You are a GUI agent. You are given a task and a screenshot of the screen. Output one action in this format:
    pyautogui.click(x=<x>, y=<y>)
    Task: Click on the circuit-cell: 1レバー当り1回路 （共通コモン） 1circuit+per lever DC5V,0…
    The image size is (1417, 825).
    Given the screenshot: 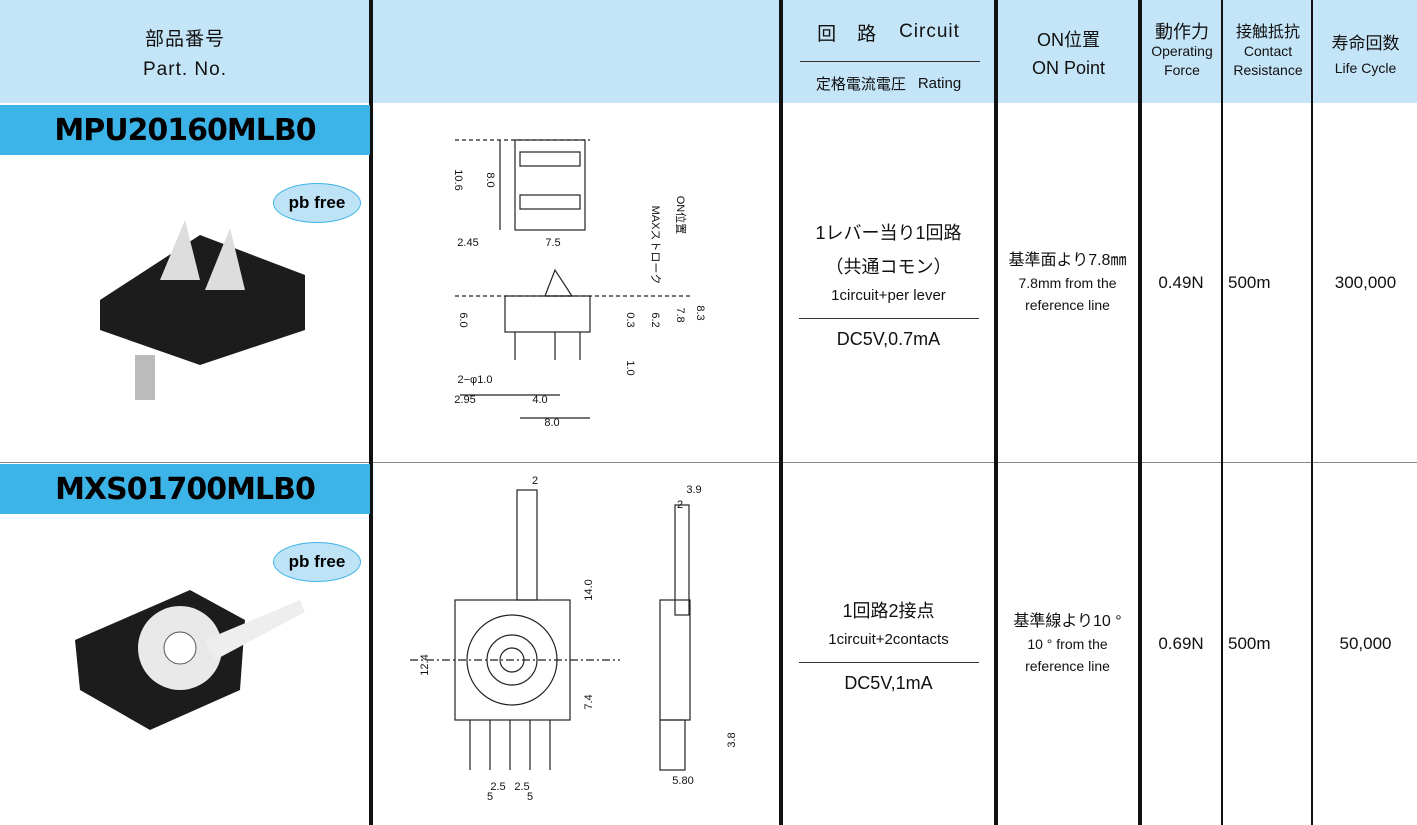 What is the action you would take?
    pyautogui.click(x=888, y=282)
    